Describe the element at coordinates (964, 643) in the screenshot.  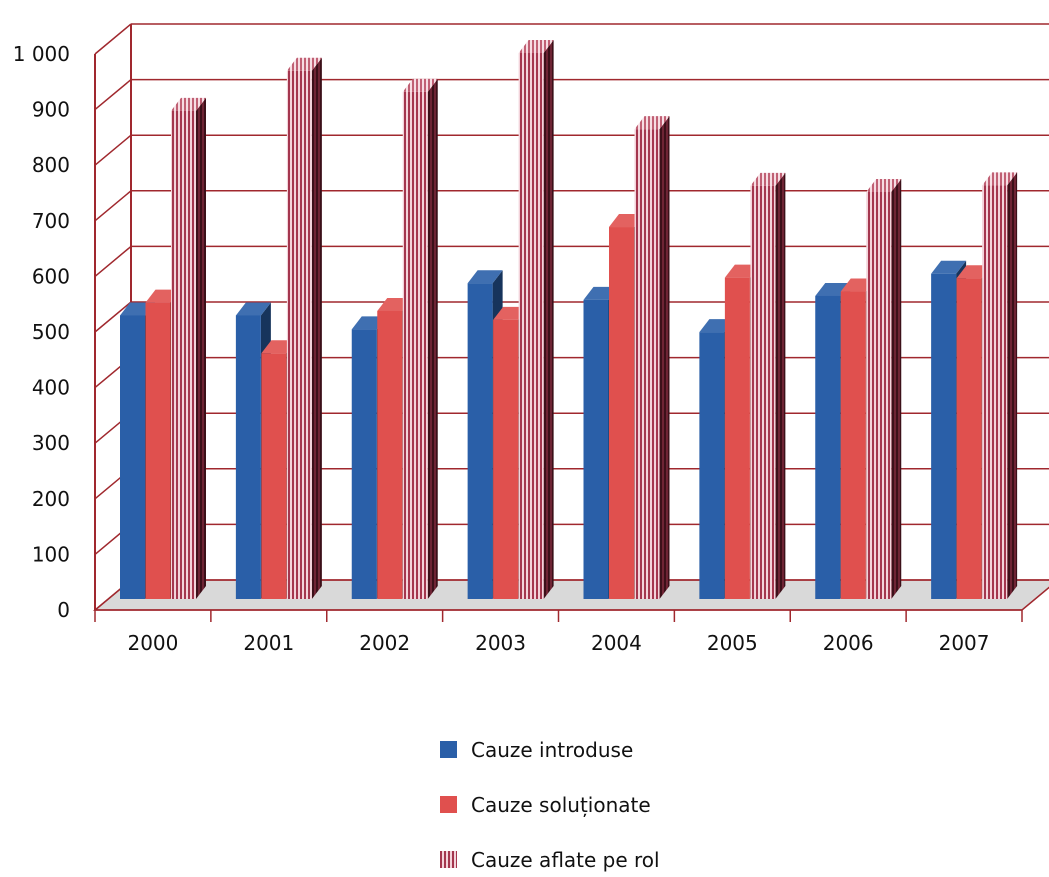
I see `x-tick-label: 2007` at that location.